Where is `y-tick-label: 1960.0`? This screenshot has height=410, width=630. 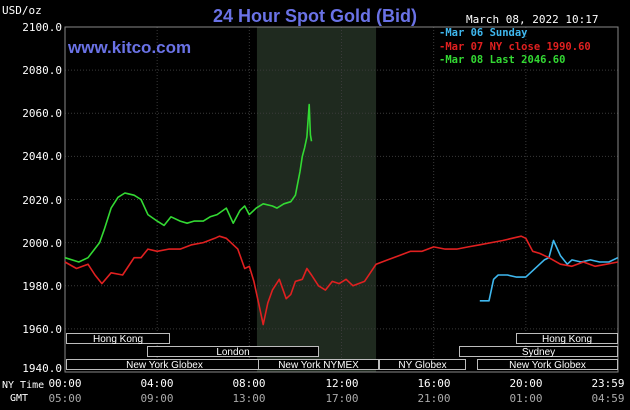 y-tick-label: 1960.0 is located at coordinates (42, 329).